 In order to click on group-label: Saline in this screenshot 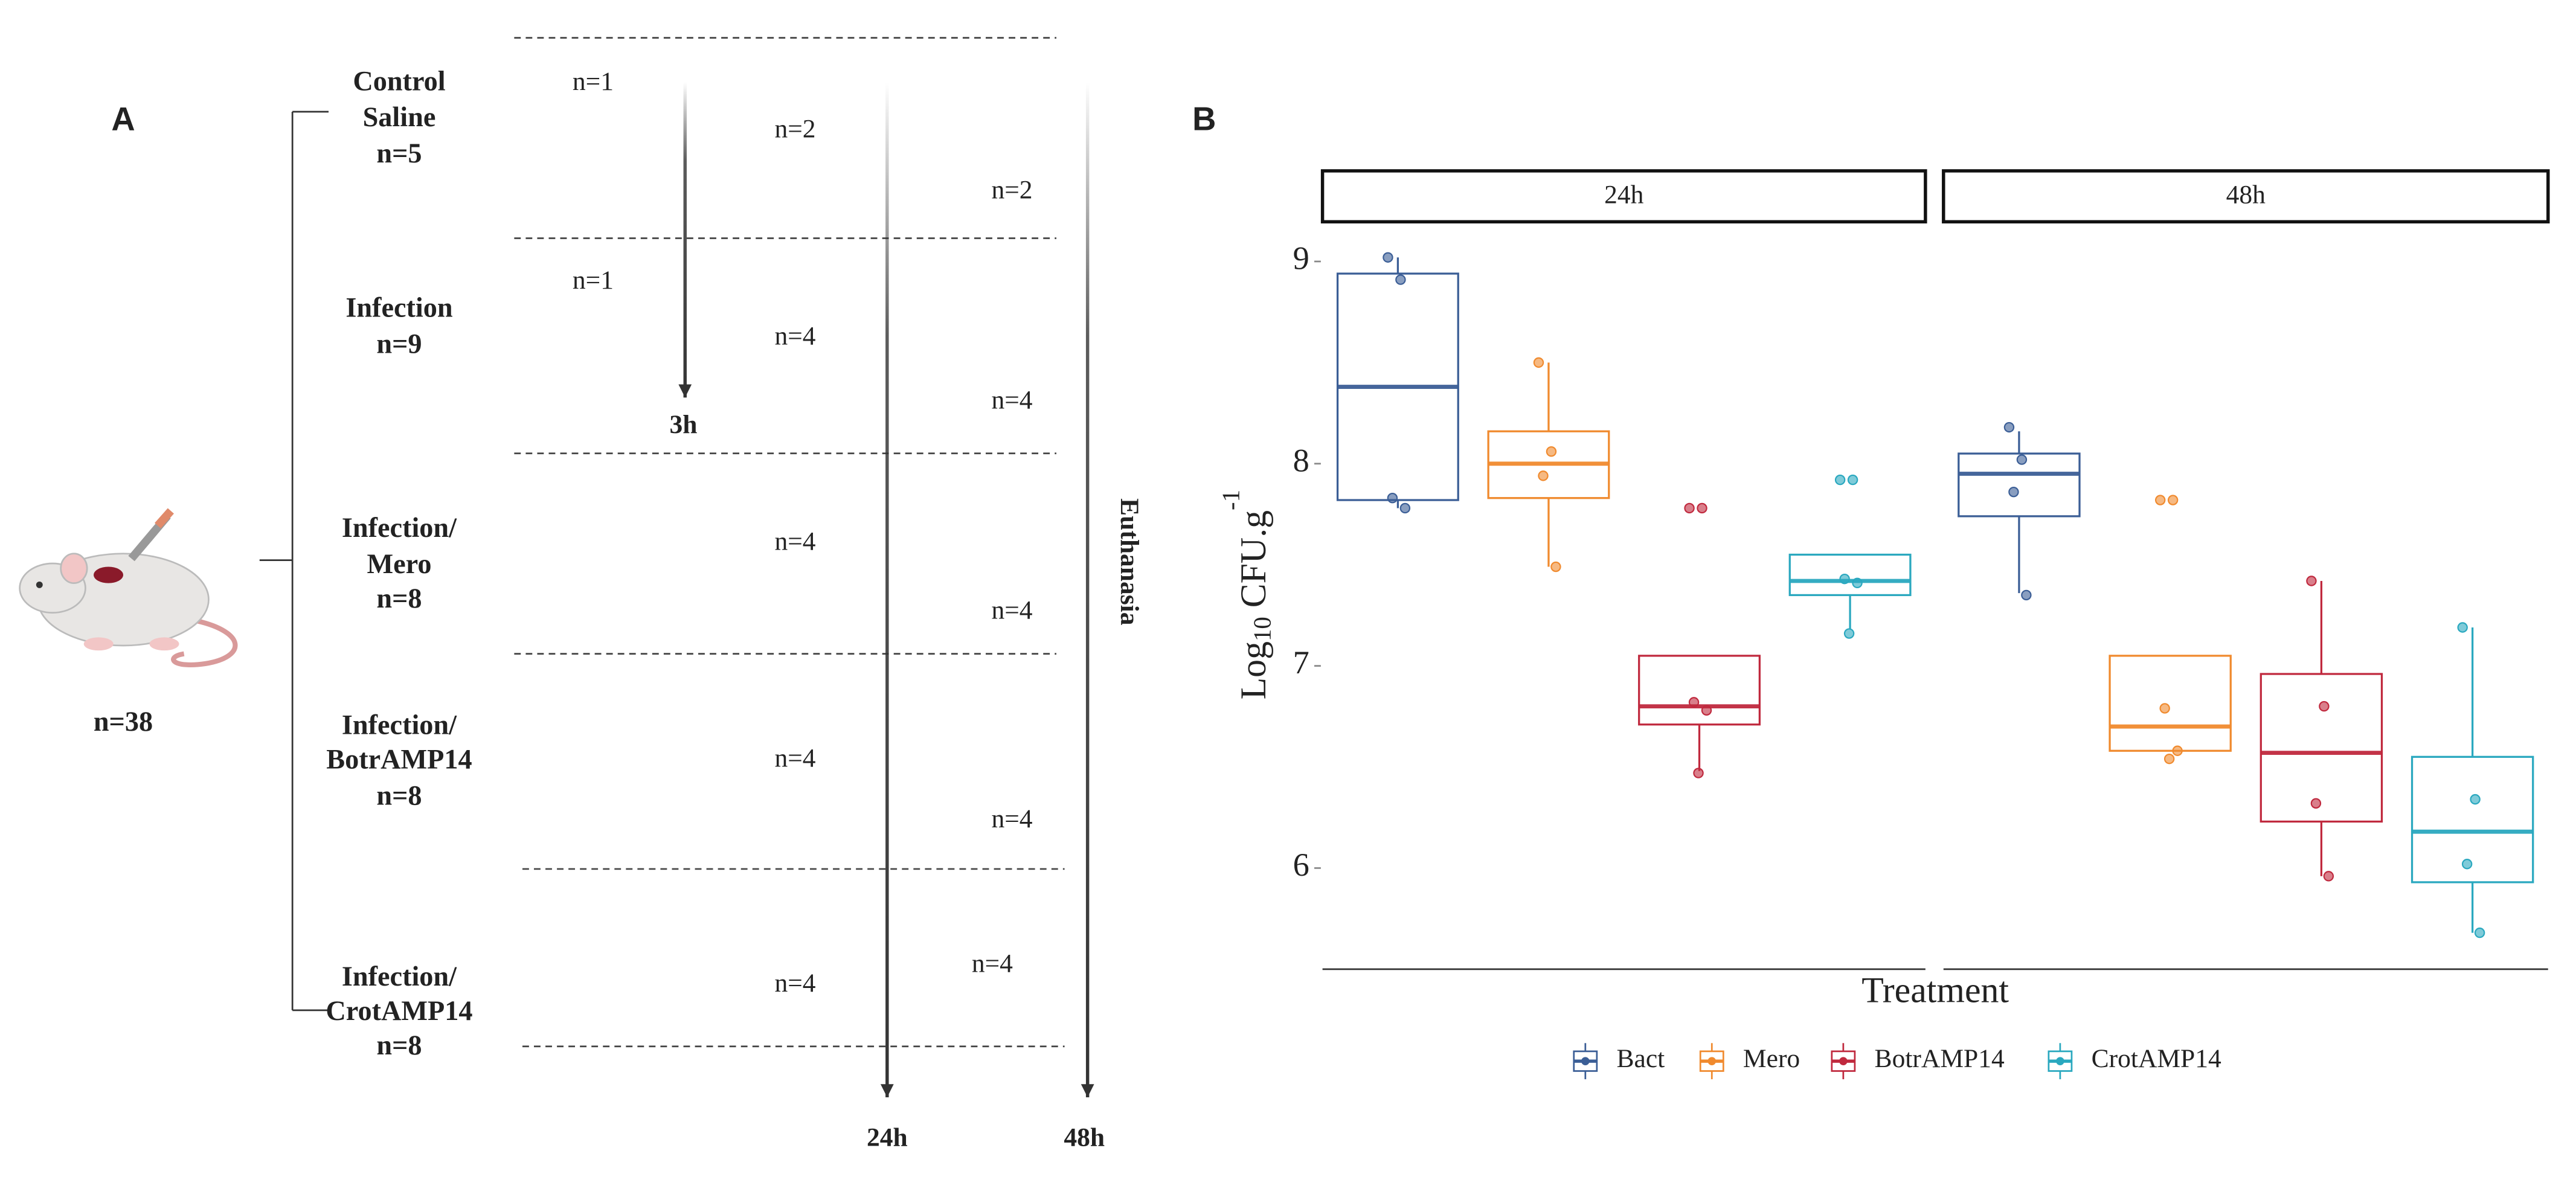, I will do `click(399, 117)`.